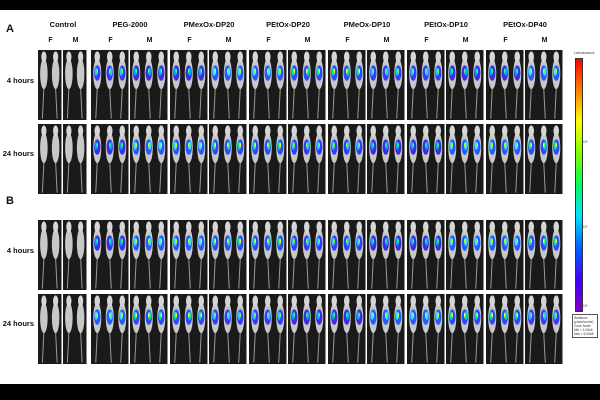 The height and width of the screenshot is (400, 600). Describe the element at coordinates (544, 40) in the screenshot. I see `sex-label-6-1: M` at that location.